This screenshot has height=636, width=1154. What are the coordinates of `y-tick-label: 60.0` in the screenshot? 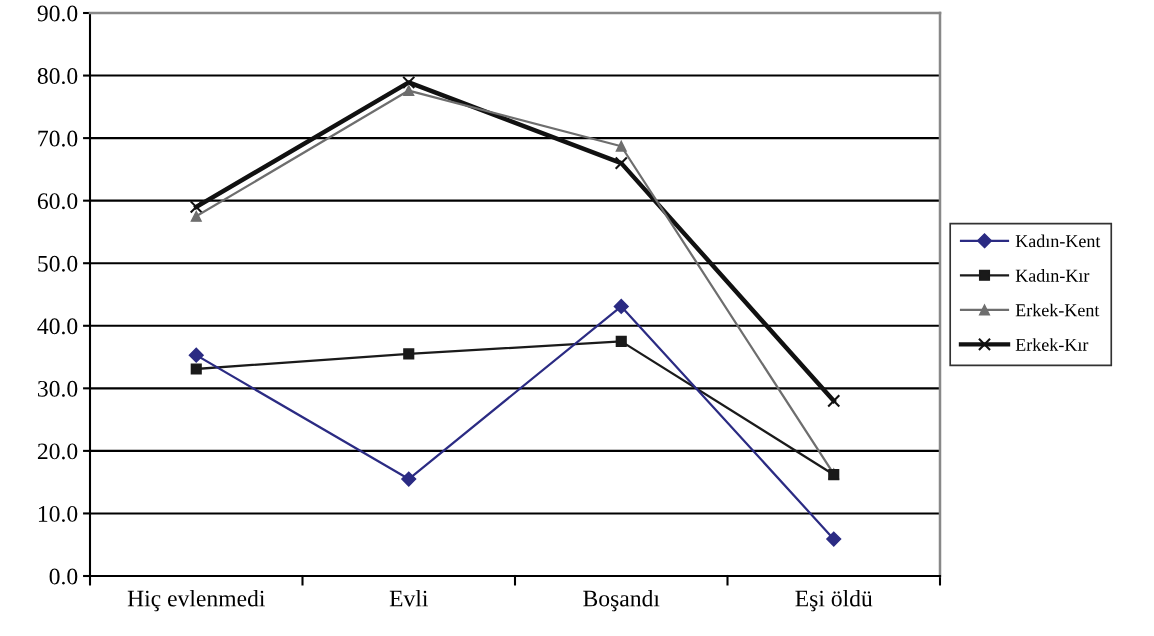 It's located at (57, 201).